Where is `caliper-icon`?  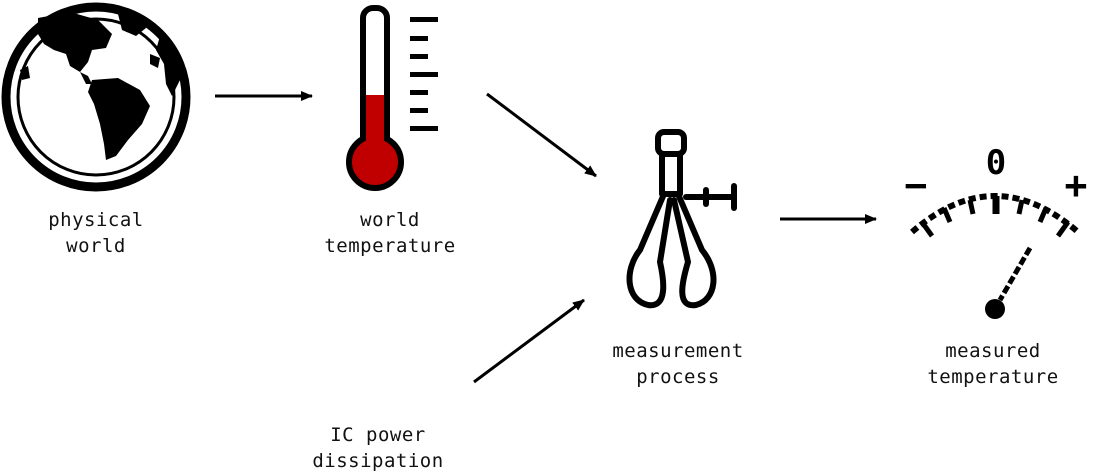
caliper-icon is located at coordinates (681, 219).